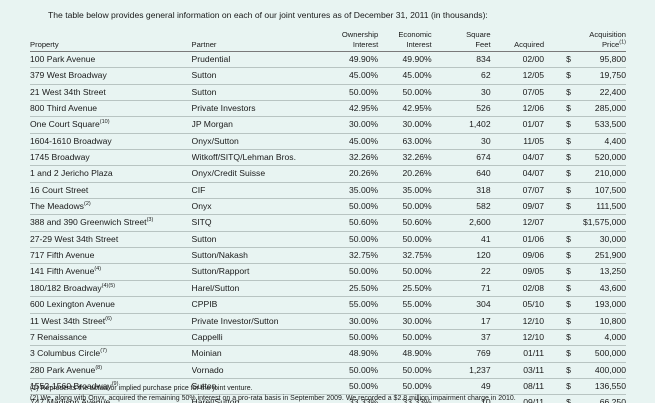 The height and width of the screenshot is (403, 655). Describe the element at coordinates (258, 191) in the screenshot. I see `cell-partner: CIF` at that location.